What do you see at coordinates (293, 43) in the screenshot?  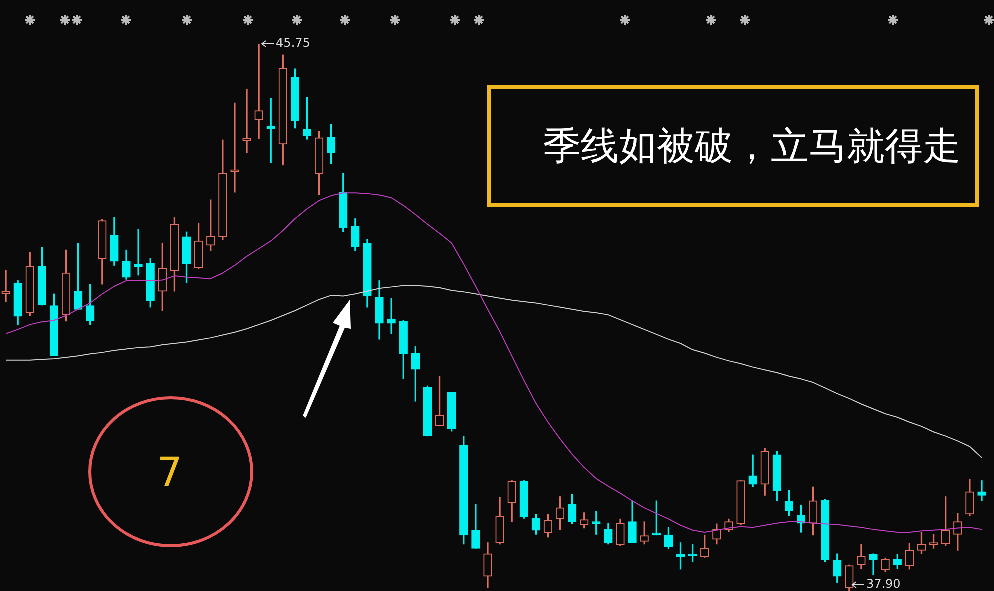 I see `annotation: 45.75` at bounding box center [293, 43].